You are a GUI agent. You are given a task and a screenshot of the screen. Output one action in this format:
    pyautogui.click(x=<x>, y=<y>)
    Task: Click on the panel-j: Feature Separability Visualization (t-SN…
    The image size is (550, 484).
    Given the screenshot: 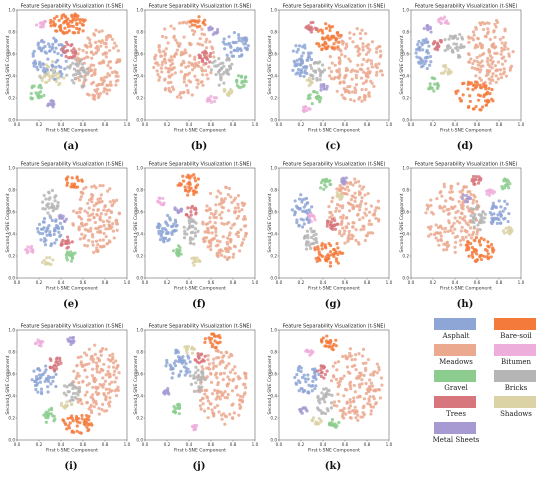 What is the action you would take?
    pyautogui.click(x=197, y=398)
    